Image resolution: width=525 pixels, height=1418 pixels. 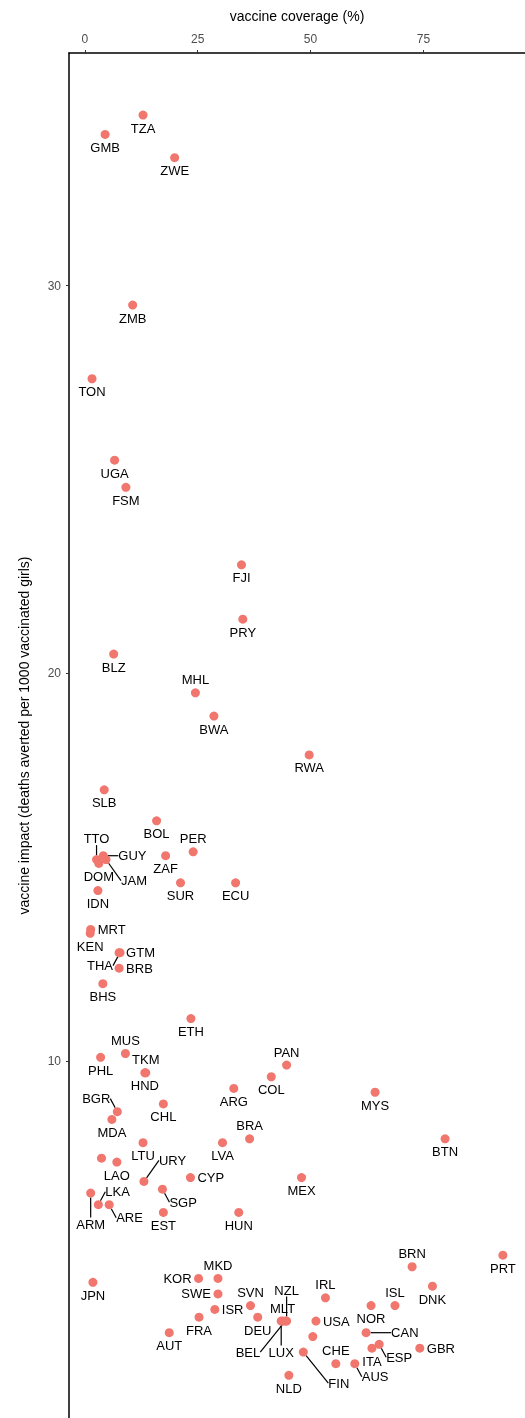 I want to click on data-label: EST, so click(x=163, y=1225).